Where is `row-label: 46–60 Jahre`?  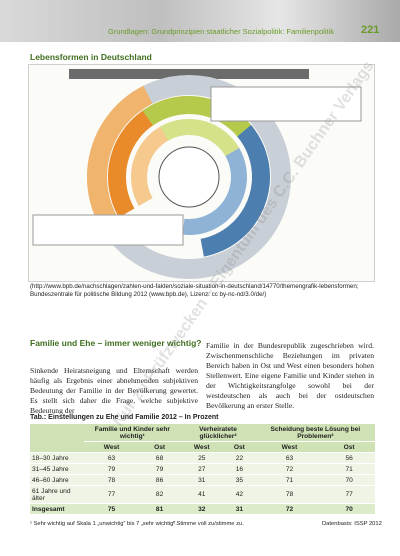 row-label: 46–60 Jahre is located at coordinates (57, 480).